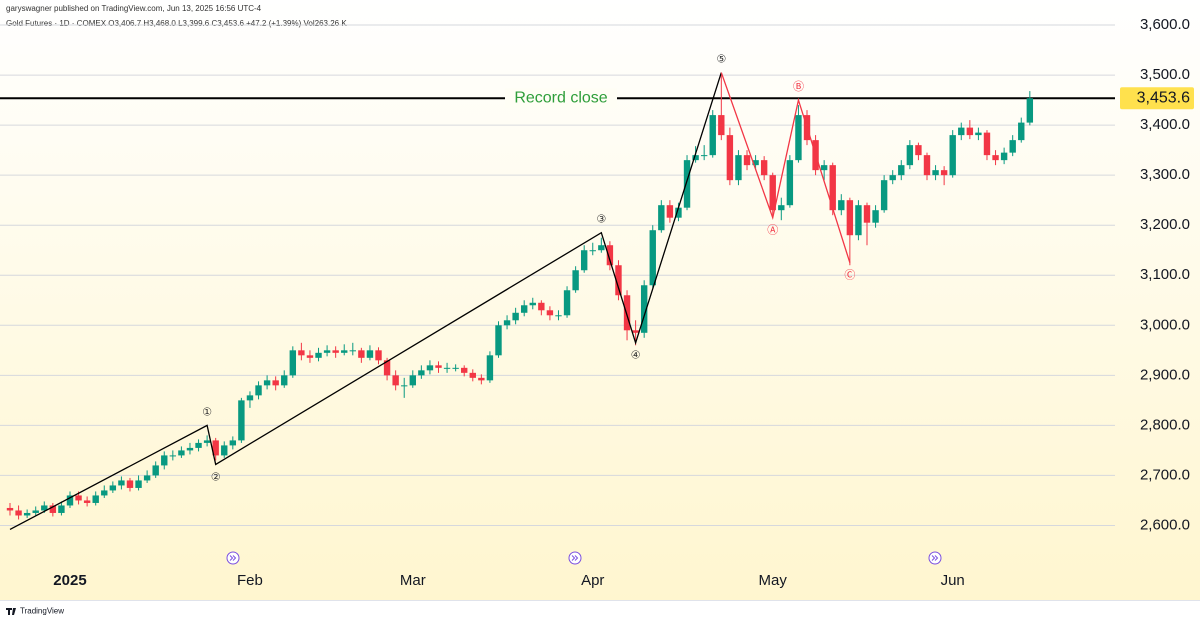 The height and width of the screenshot is (622, 1200). I want to click on brand-logo, so click(11, 611).